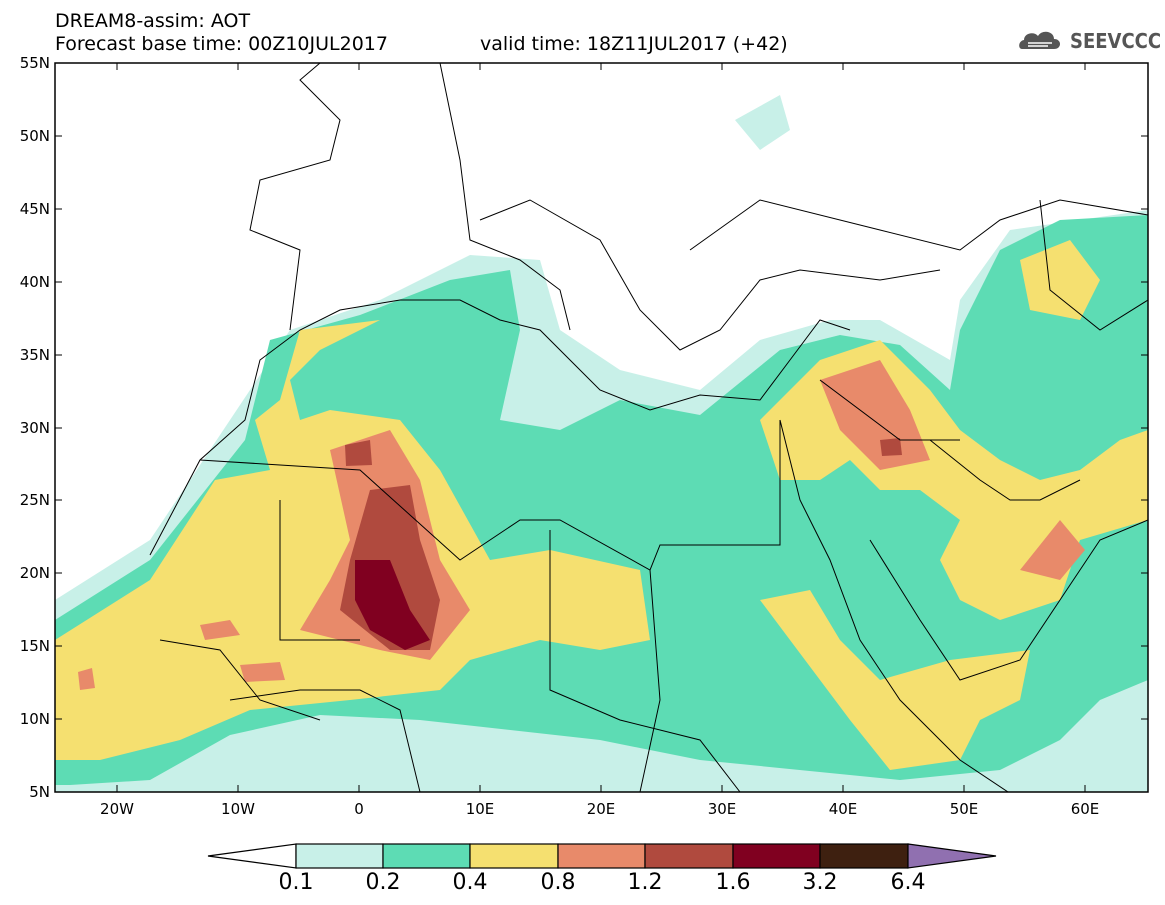 The height and width of the screenshot is (905, 1165). Describe the element at coordinates (634, 44) in the screenshot. I see `valid-time: valid time: 18Z11JUL2017 (+42)` at that location.